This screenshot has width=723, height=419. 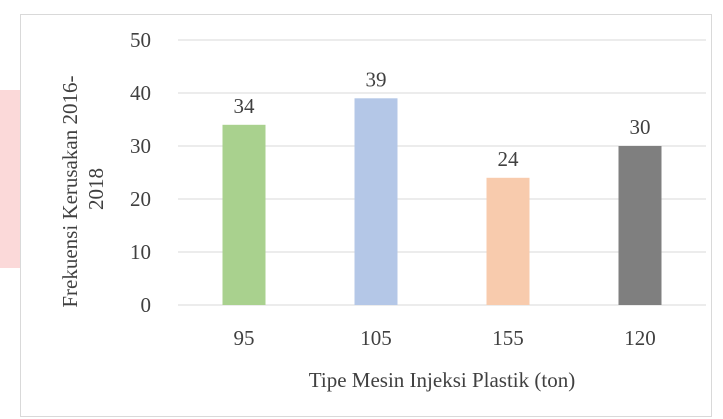 I want to click on x-category-label: 105, so click(x=376, y=338).